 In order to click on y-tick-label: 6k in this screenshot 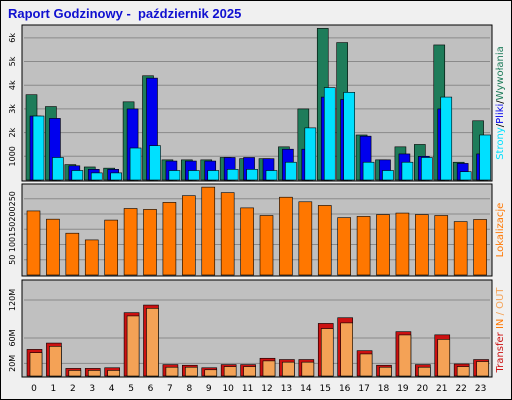, I will do `click(12, 38)`.